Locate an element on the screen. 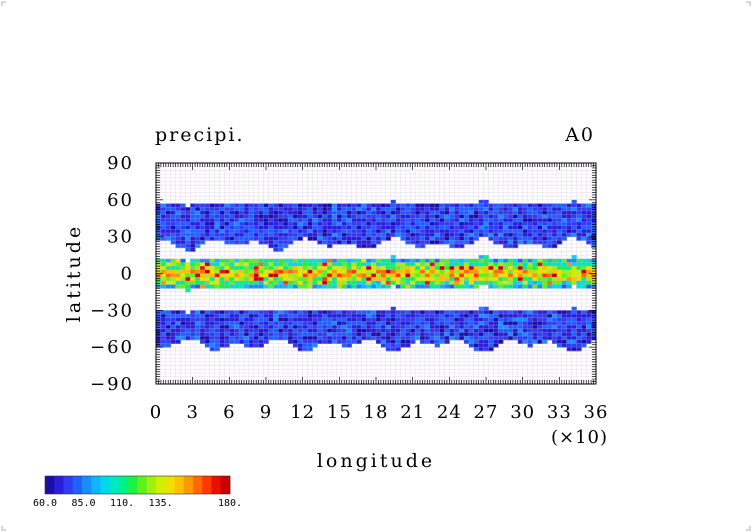 The width and height of the screenshot is (752, 532). y-tick-label: 90 is located at coordinates (120, 163).